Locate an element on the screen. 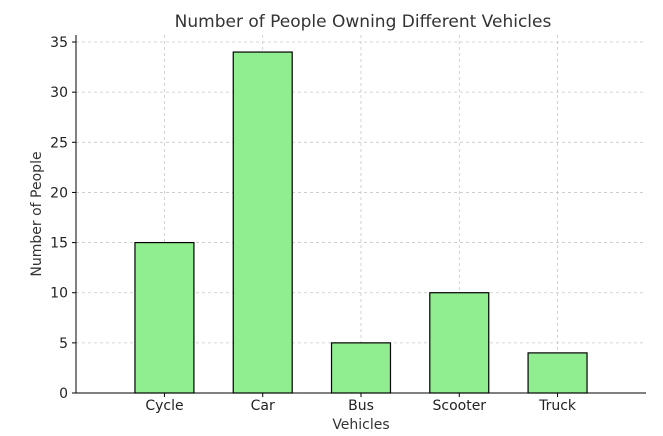  y-tick-label: 10 is located at coordinates (59, 294).